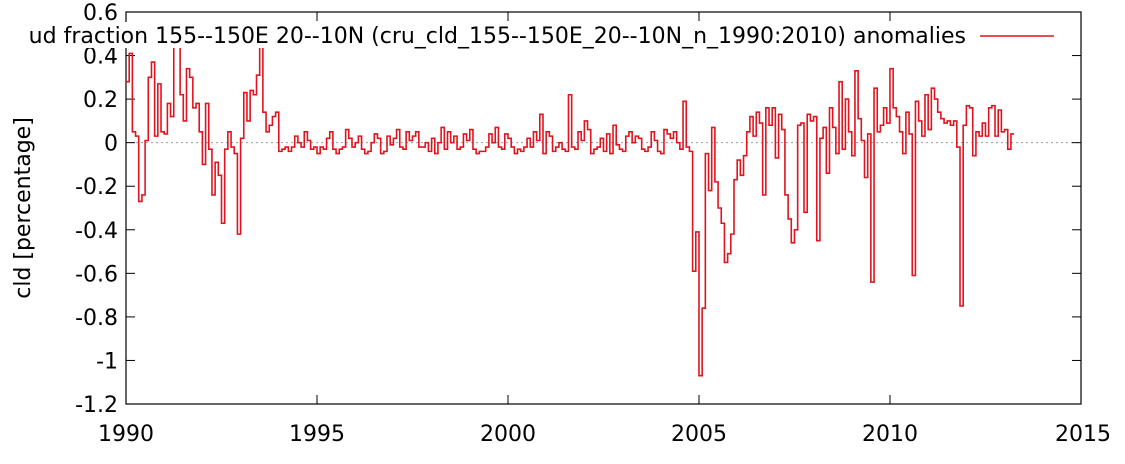 The width and height of the screenshot is (1125, 464). What do you see at coordinates (1083, 434) in the screenshot?
I see `x-tick-label: 2015` at bounding box center [1083, 434].